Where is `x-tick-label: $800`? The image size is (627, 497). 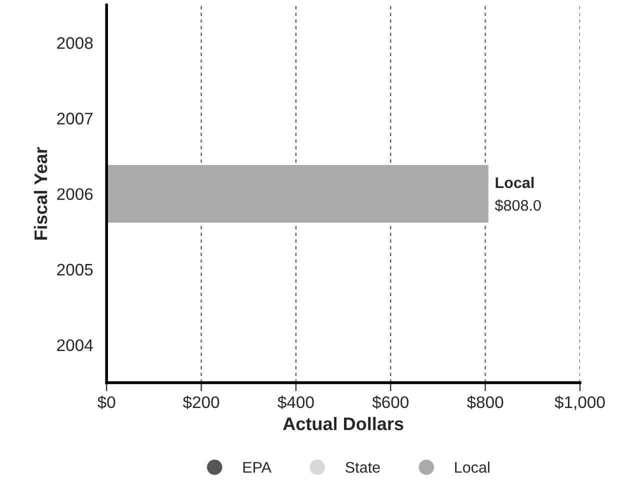
x-tick-label: $800 is located at coordinates (485, 403).